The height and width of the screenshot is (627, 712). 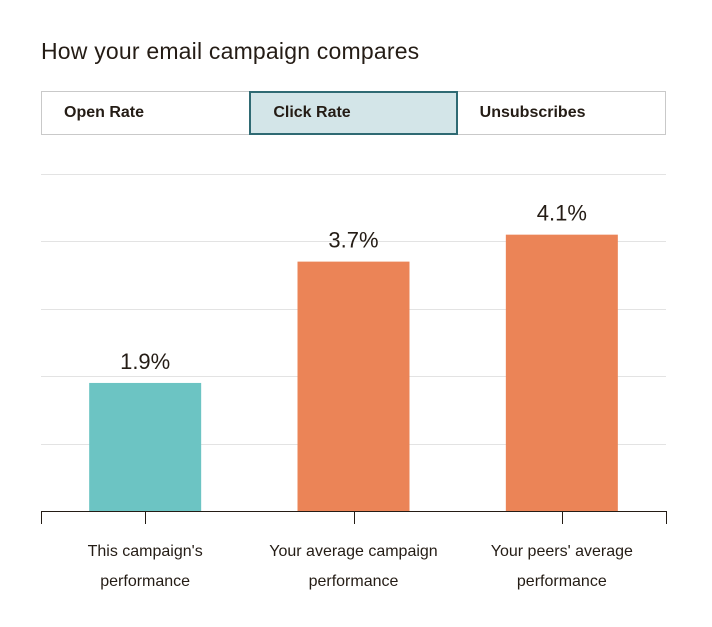 What do you see at coordinates (145, 361) in the screenshot?
I see `bar-value-label: 1.9%` at bounding box center [145, 361].